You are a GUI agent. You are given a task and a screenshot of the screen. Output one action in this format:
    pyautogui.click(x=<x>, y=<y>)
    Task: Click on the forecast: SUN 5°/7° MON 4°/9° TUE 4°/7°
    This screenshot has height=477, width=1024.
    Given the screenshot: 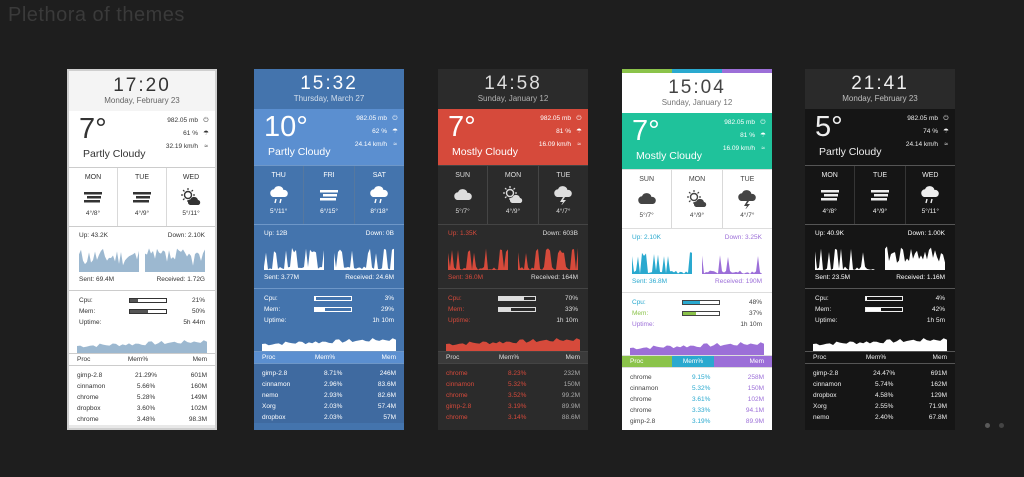 What is the action you would take?
    pyautogui.click(x=697, y=199)
    